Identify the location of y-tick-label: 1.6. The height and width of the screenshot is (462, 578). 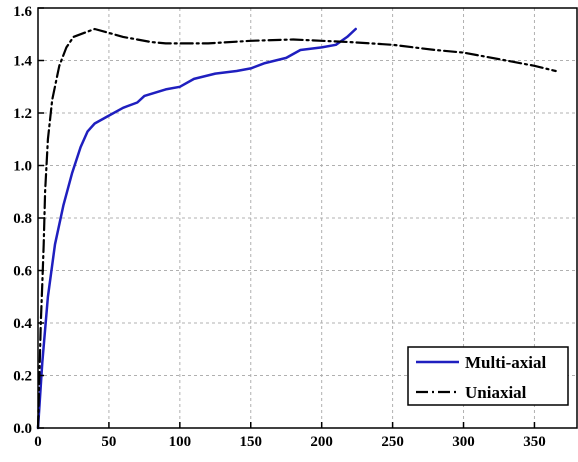
(22, 12).